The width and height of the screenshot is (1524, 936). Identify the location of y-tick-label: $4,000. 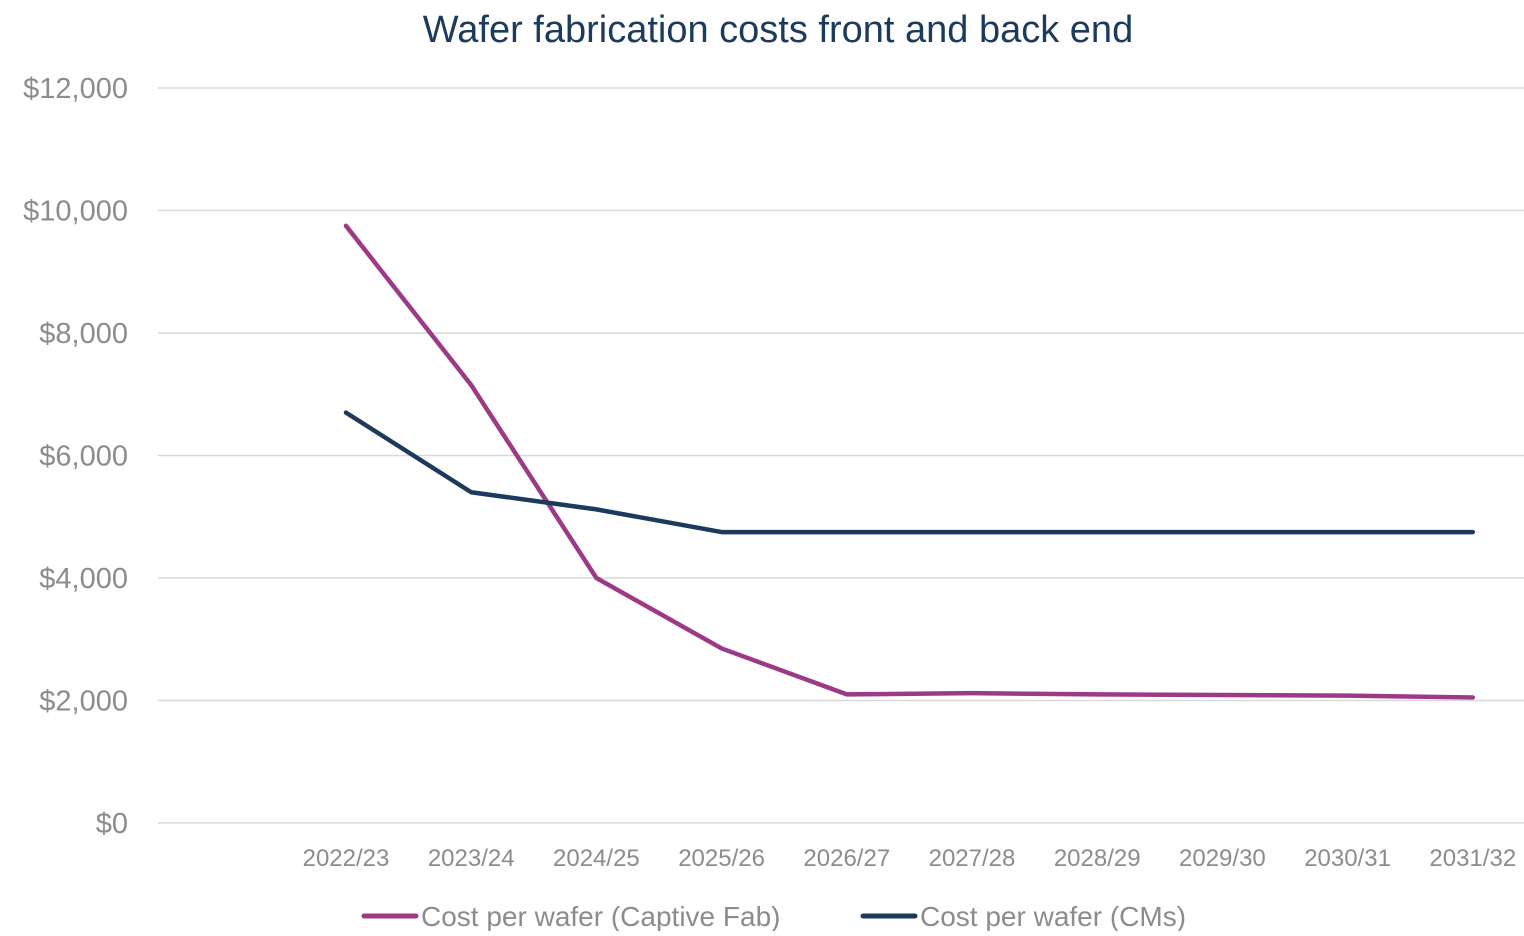
(83, 579).